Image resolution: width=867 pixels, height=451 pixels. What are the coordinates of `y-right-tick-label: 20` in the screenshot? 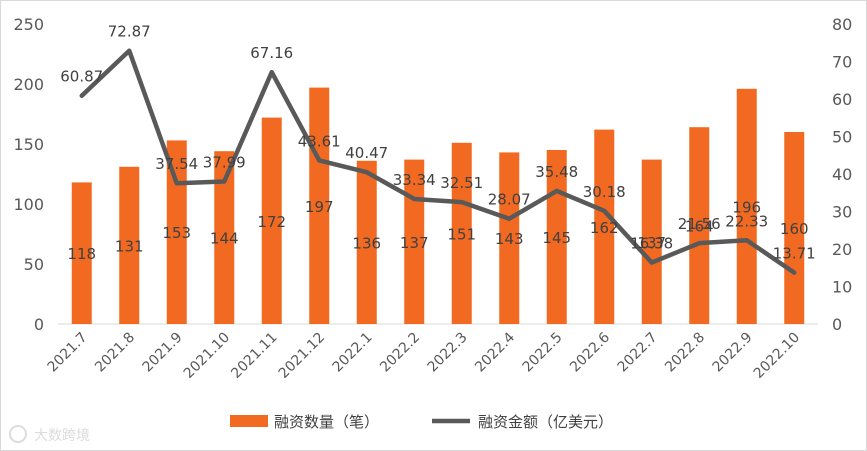 It's located at (842, 249).